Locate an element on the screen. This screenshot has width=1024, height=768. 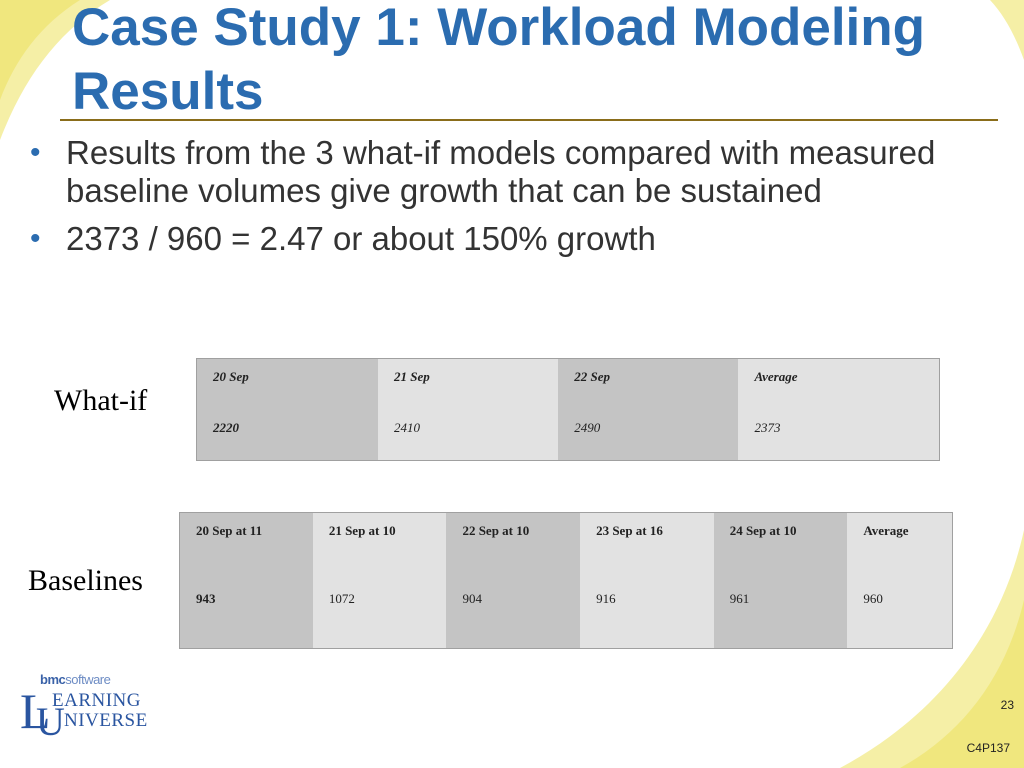
table-cell: 916 is located at coordinates (647, 614).